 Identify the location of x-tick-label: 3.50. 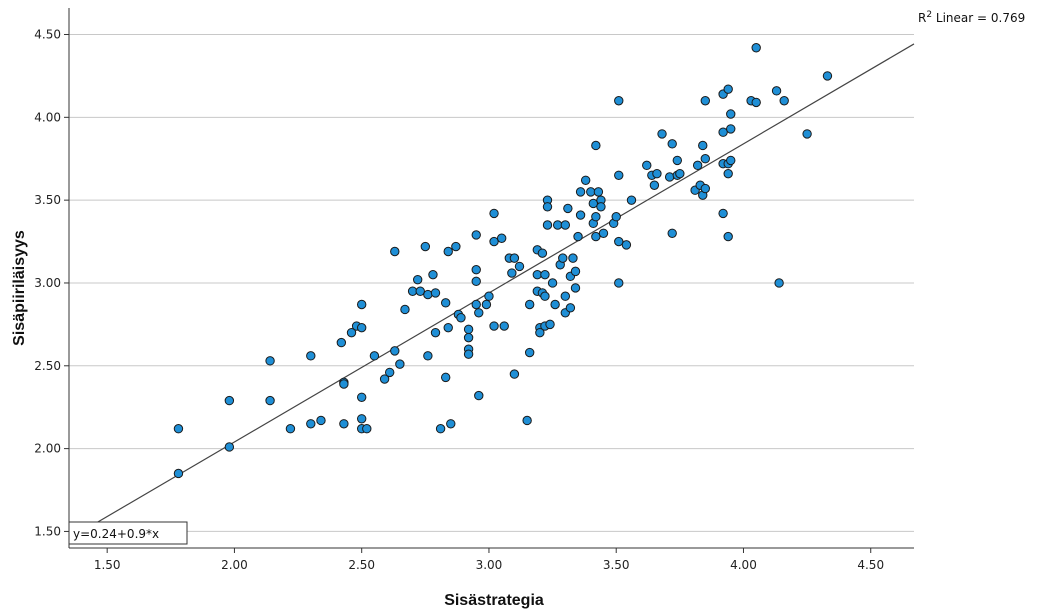
(616, 565).